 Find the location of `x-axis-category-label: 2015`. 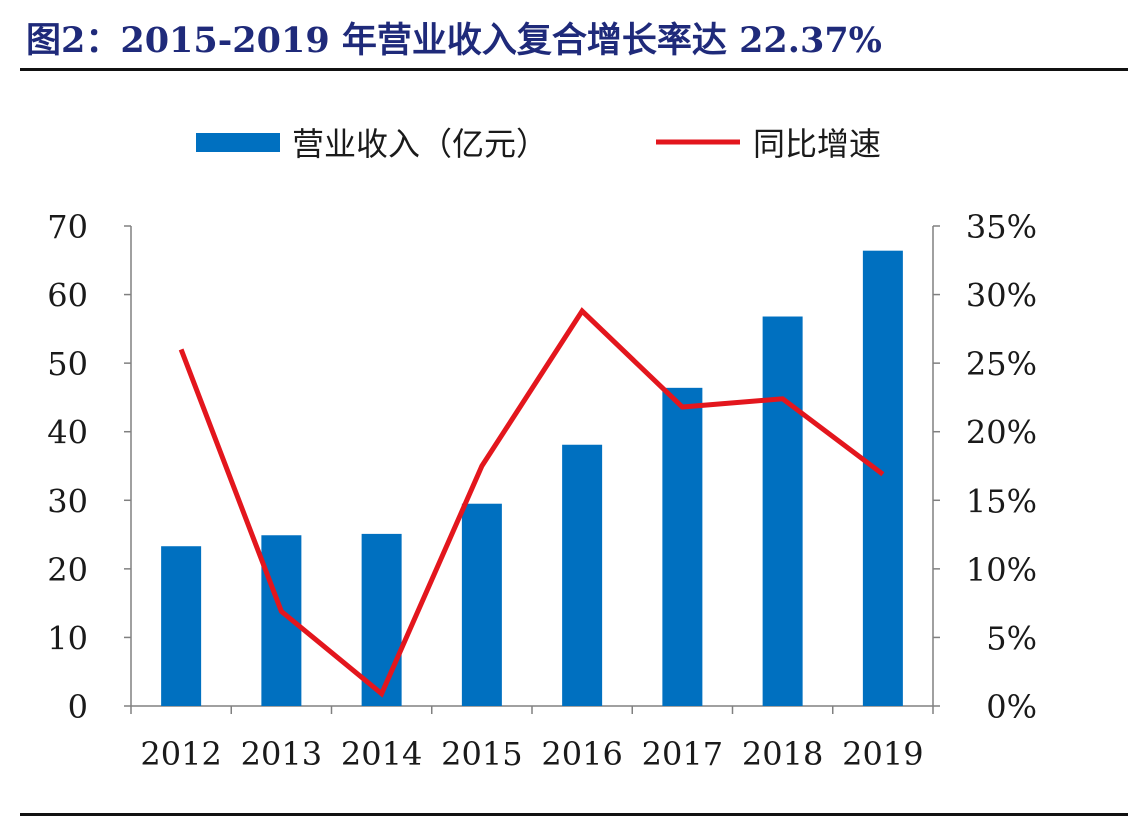

x-axis-category-label: 2015 is located at coordinates (481, 754).